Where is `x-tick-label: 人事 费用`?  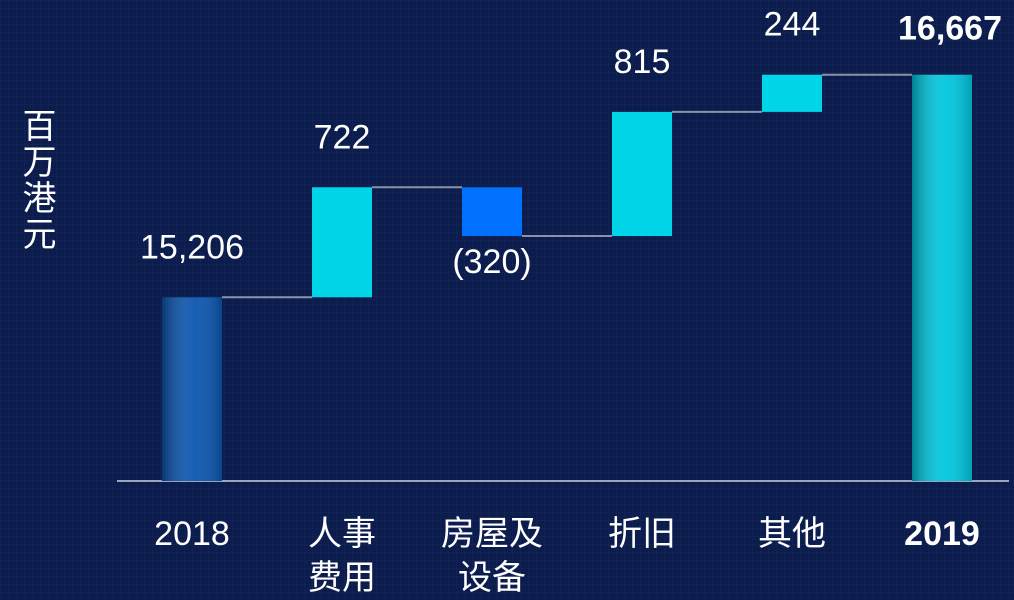
x-tick-label: 人事 费用 is located at coordinates (342, 556).